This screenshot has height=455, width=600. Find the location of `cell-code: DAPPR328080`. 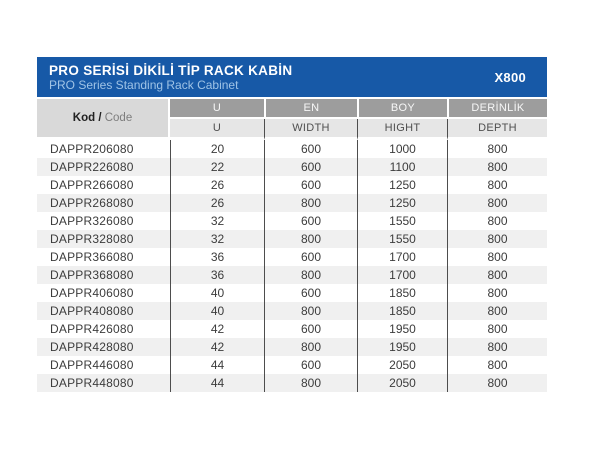

cell-code: DAPPR328080 is located at coordinates (103, 239).